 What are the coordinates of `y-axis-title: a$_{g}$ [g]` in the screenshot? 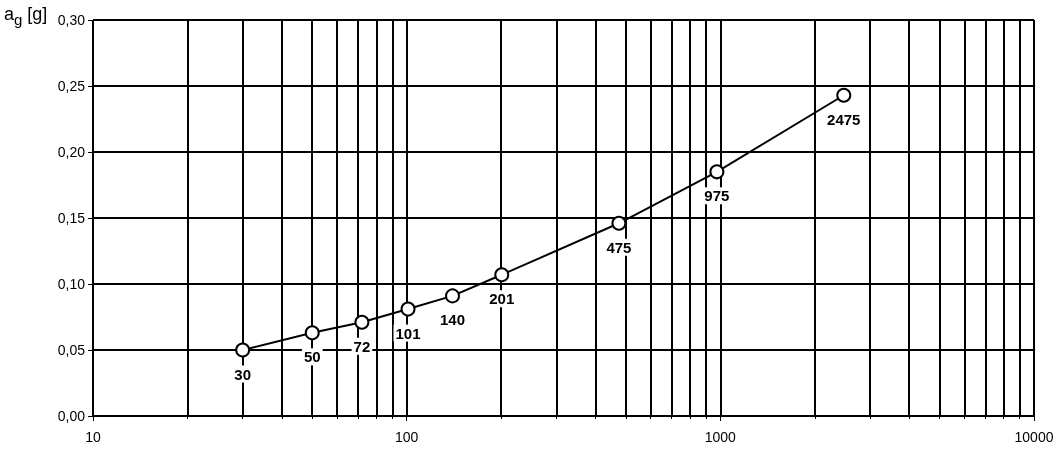 It's located at (26, 16).